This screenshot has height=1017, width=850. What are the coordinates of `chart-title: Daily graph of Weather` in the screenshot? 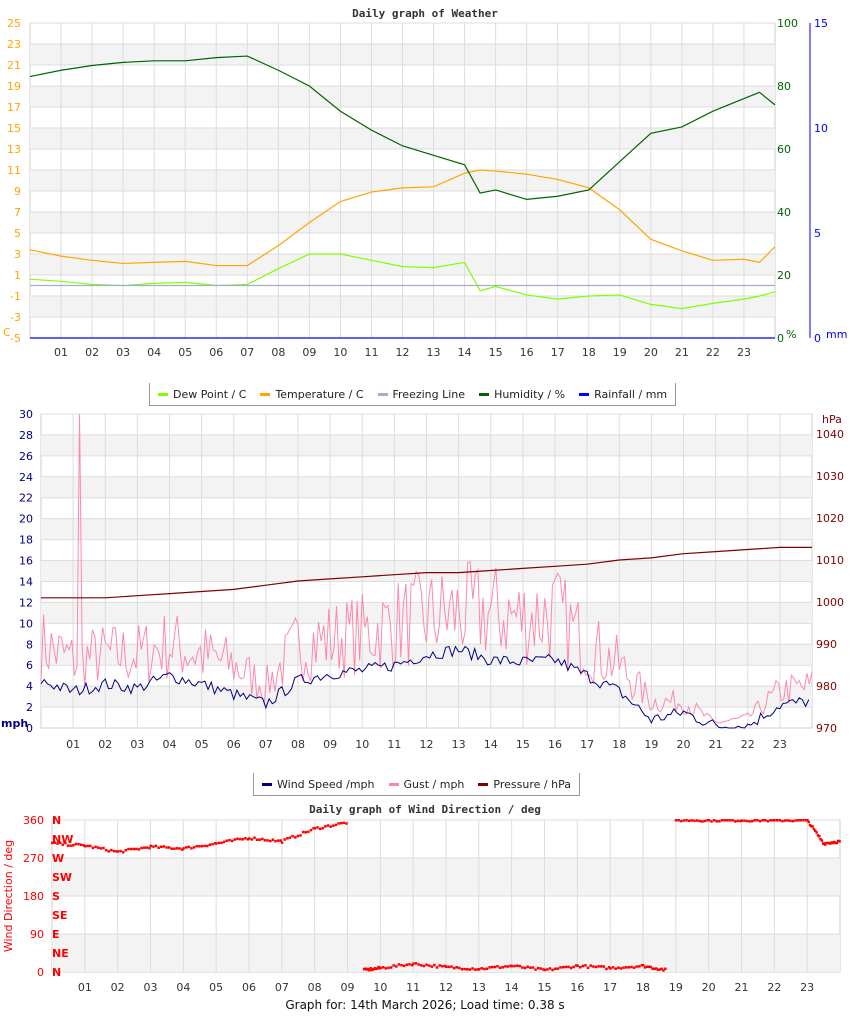 It's located at (425, 13).